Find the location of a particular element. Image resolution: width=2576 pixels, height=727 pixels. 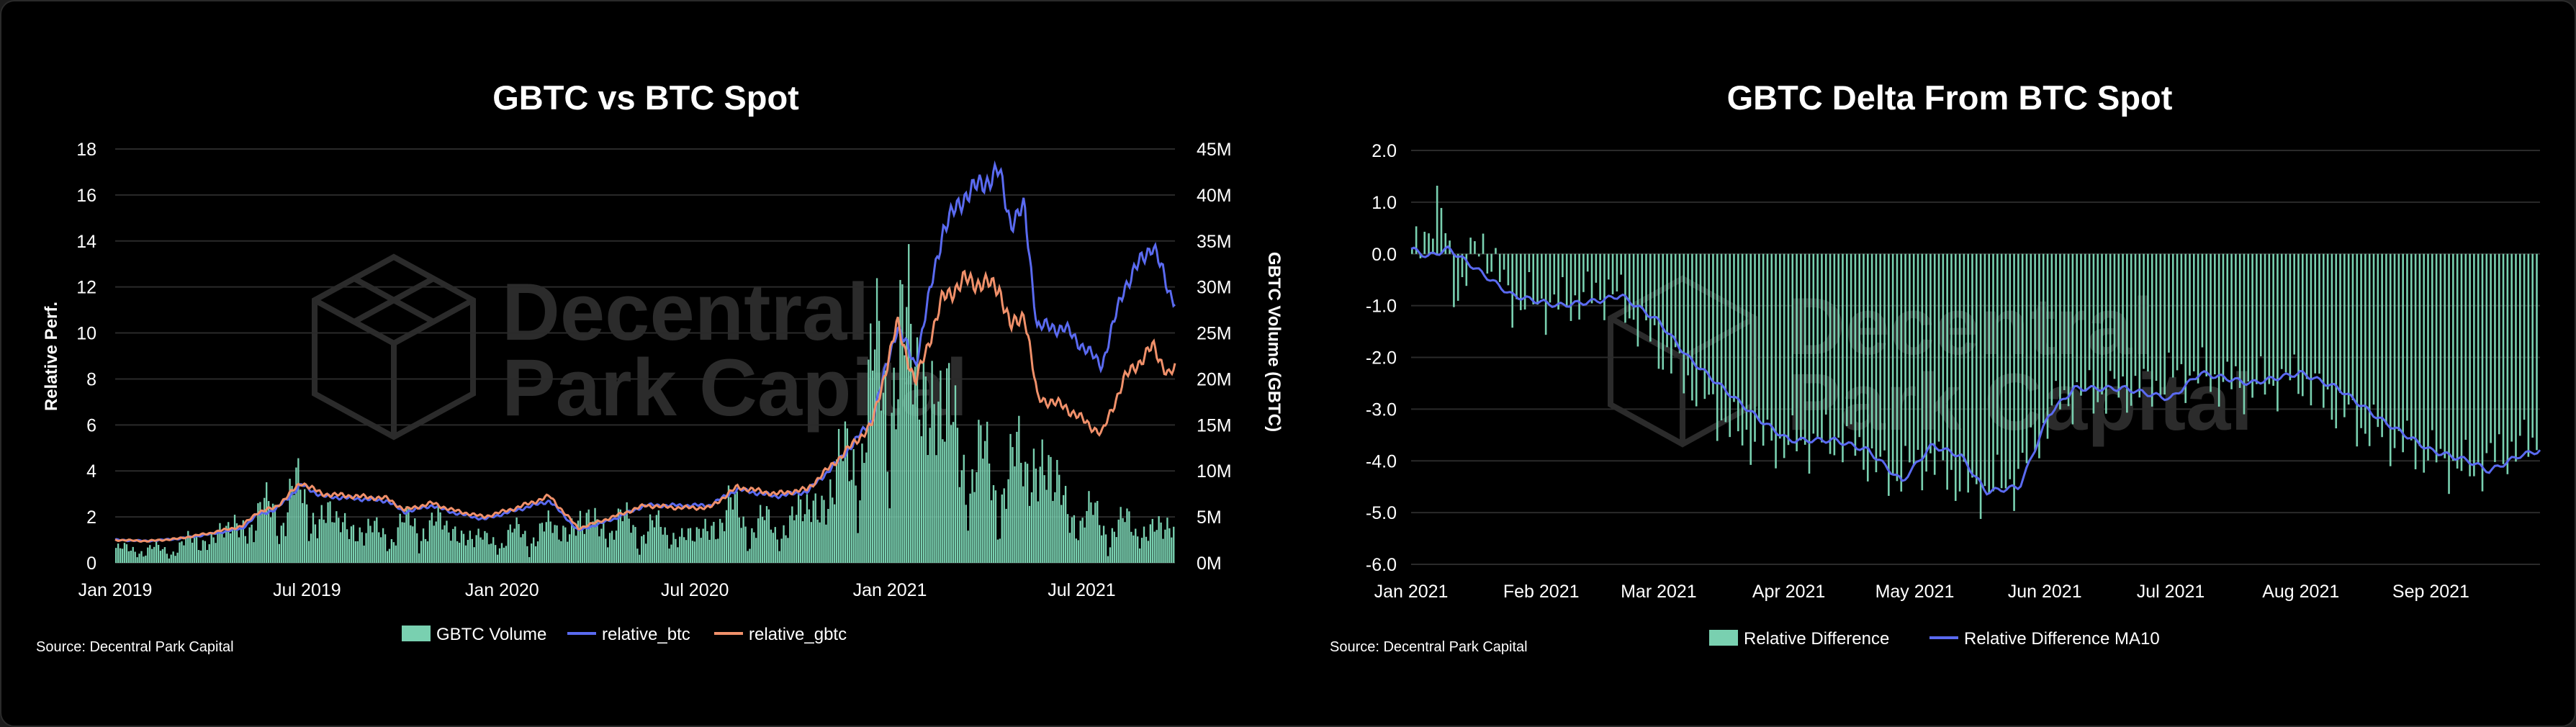

y2-tick-label: 45M is located at coordinates (1214, 150).